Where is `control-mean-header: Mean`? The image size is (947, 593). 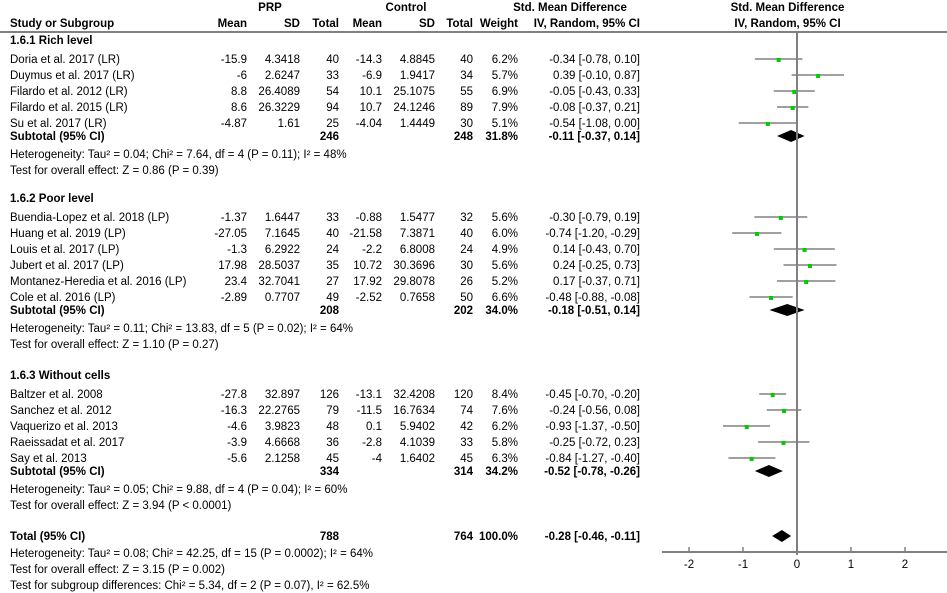 control-mean-header: Mean is located at coordinates (367, 24).